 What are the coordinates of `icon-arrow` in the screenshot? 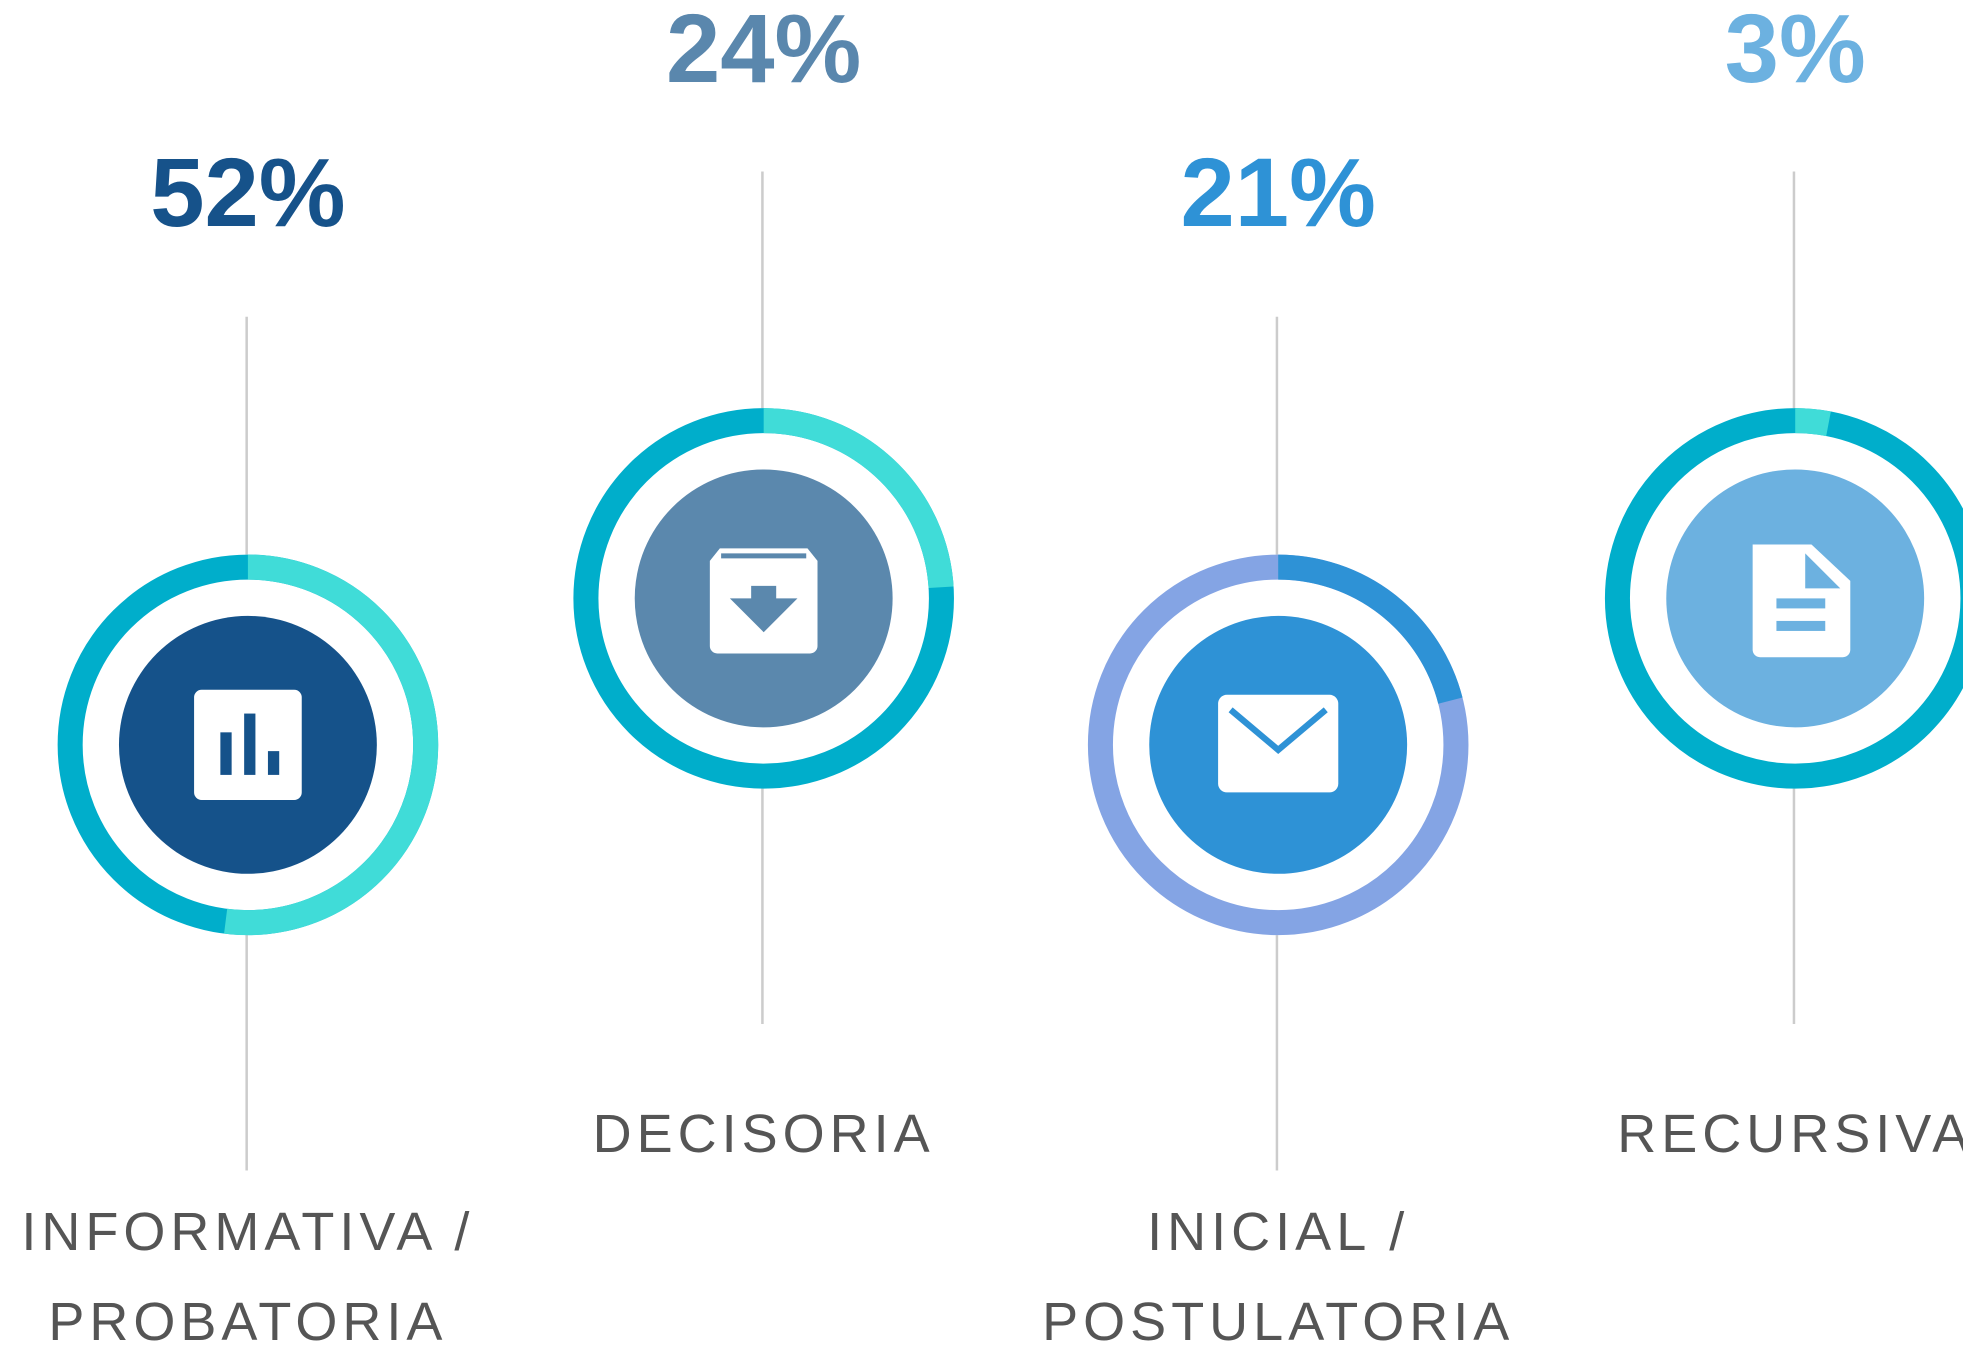 It's located at (763, 609).